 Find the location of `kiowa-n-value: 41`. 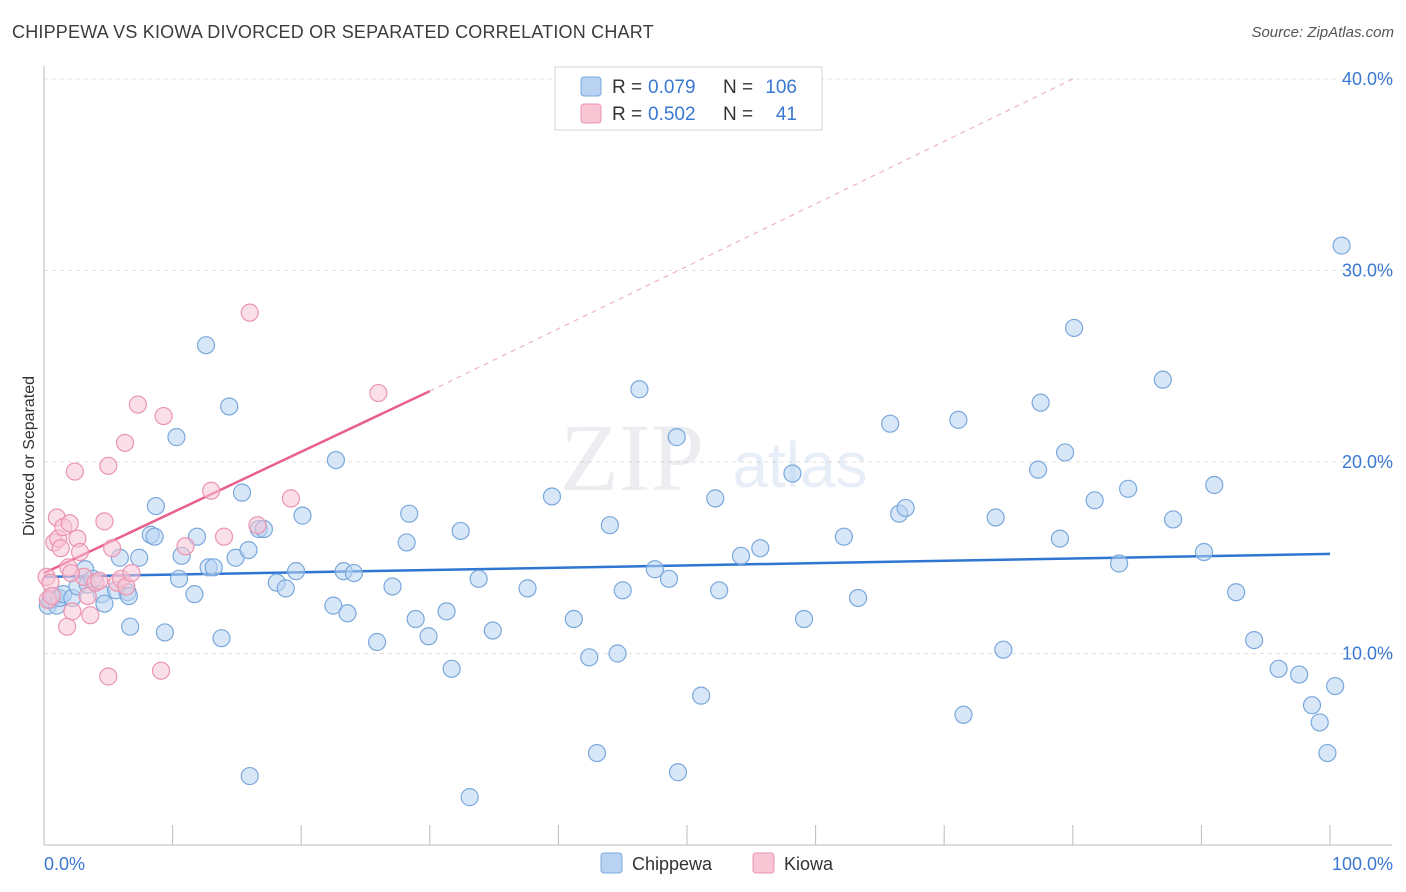

kiowa-n-value: 41 is located at coordinates (786, 114).